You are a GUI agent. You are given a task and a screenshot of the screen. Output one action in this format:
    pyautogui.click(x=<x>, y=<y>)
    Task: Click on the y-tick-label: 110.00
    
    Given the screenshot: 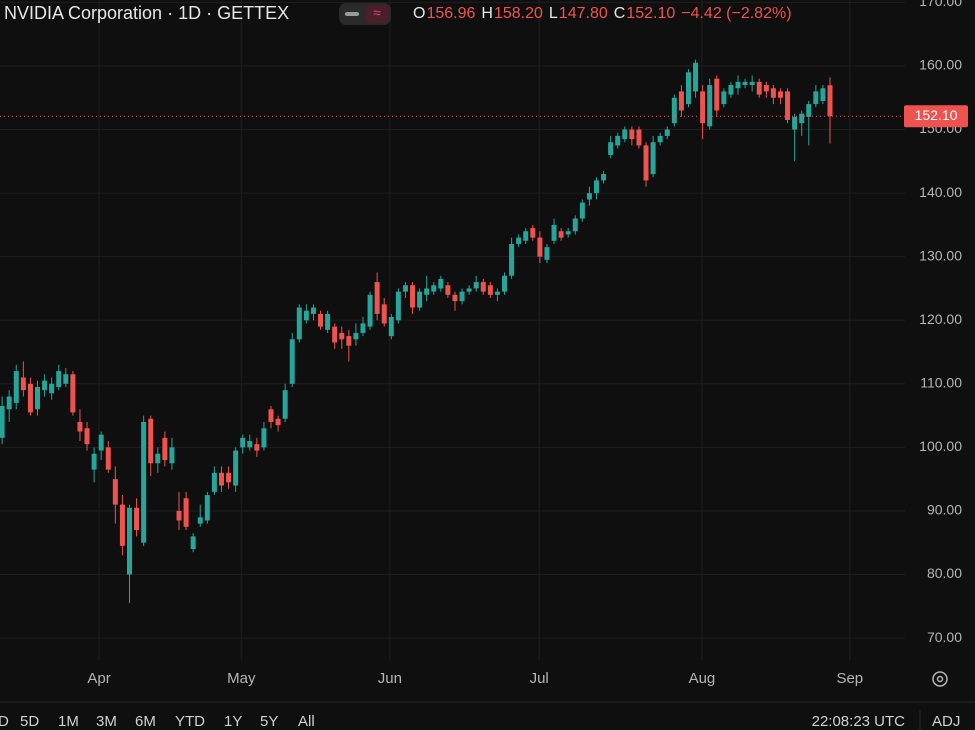 What is the action you would take?
    pyautogui.click(x=941, y=383)
    